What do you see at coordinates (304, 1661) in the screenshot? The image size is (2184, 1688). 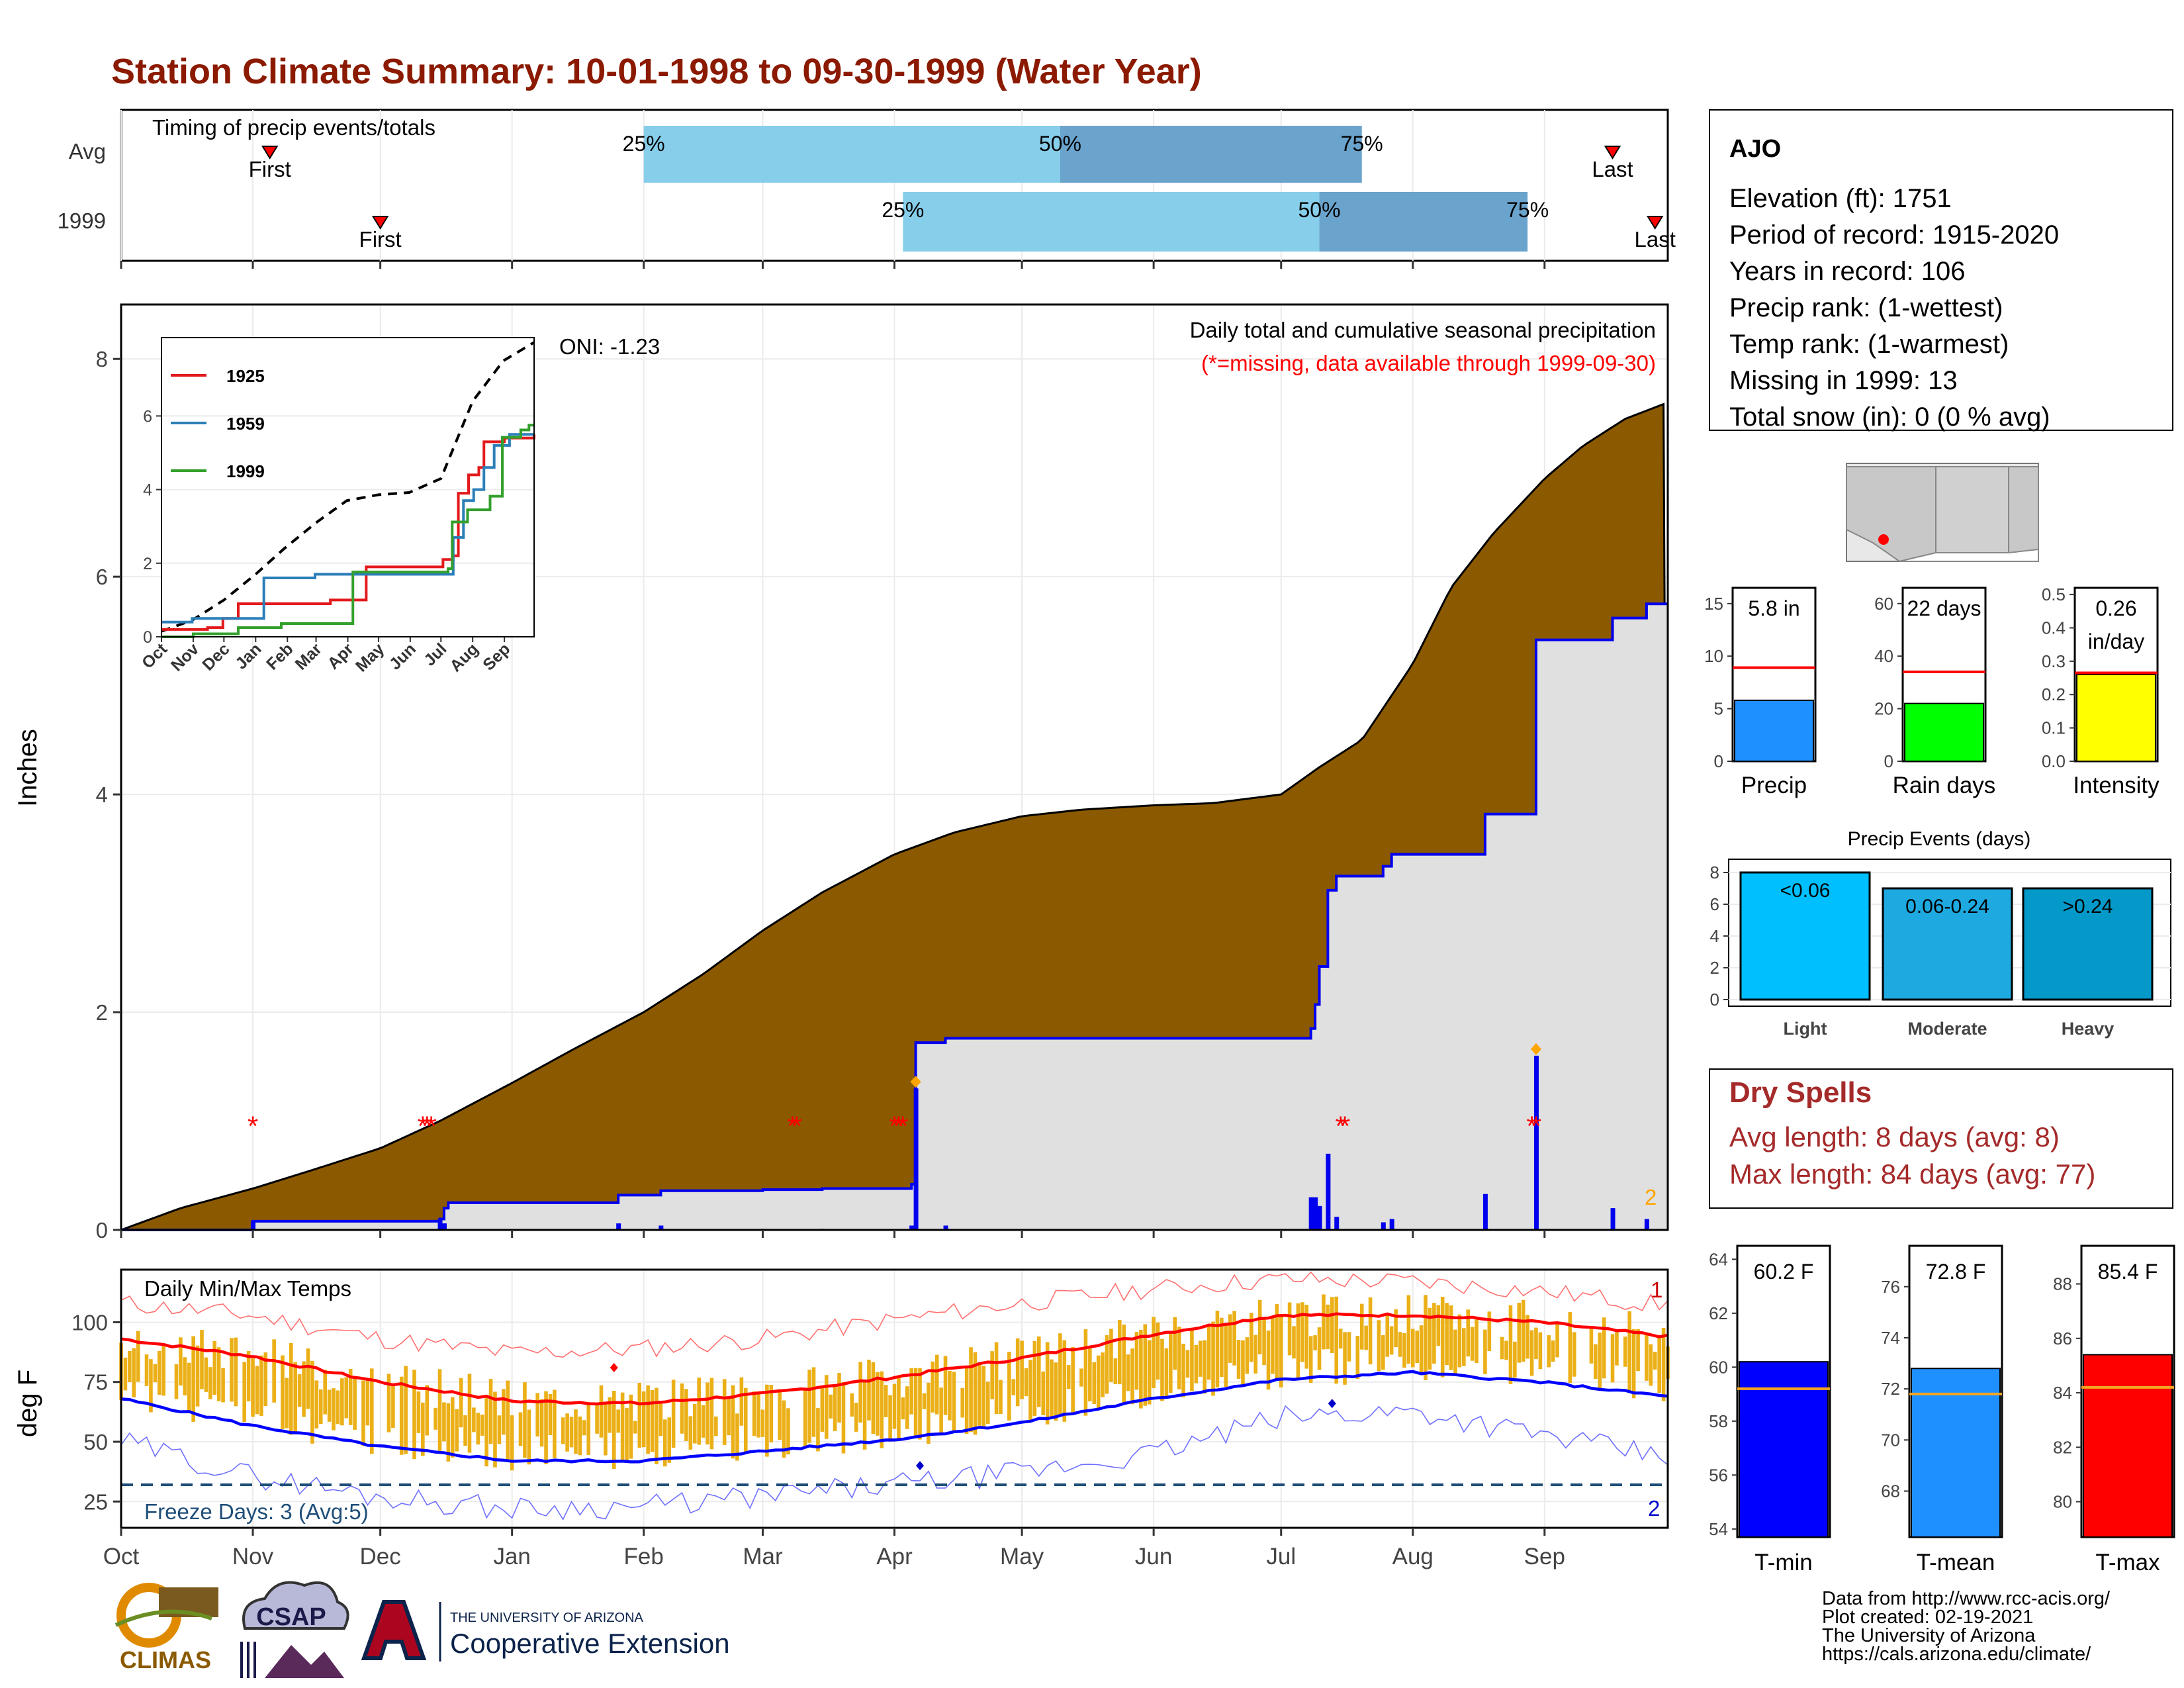 I see `csap-mountain-icon` at bounding box center [304, 1661].